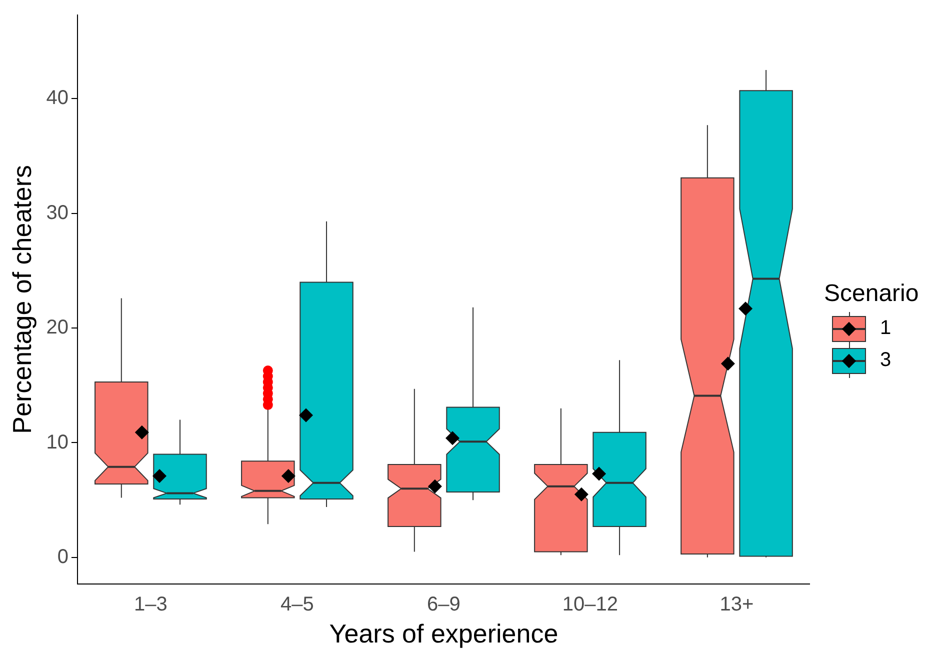 This screenshot has height=659, width=941. What do you see at coordinates (57, 442) in the screenshot?
I see `y-tick-label: 10` at bounding box center [57, 442].